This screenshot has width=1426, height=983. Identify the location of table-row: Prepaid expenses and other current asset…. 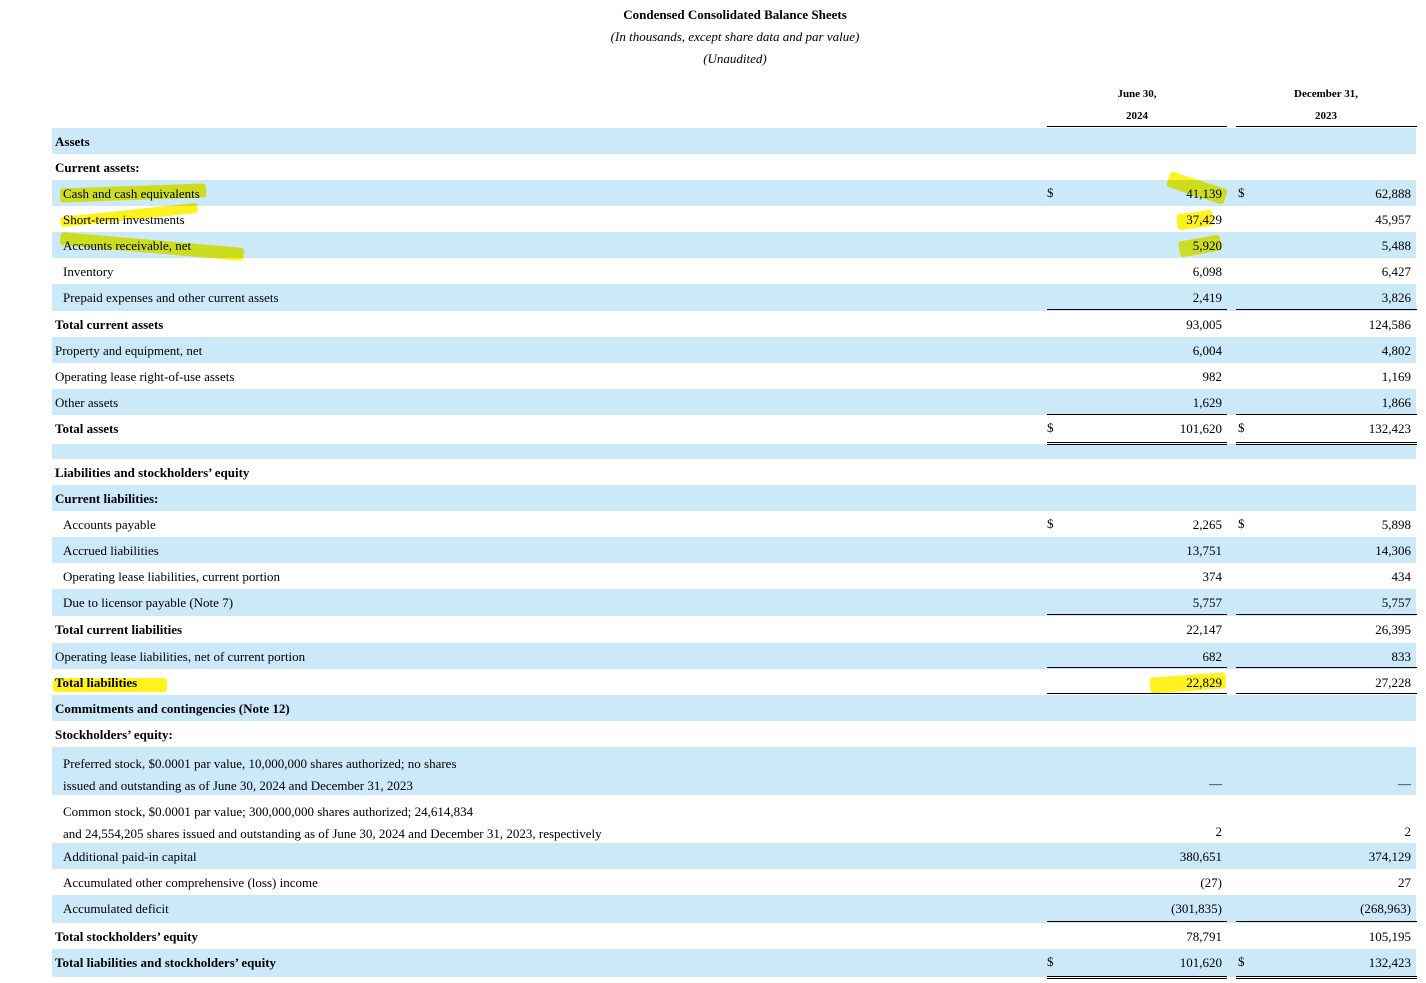
(734, 297).